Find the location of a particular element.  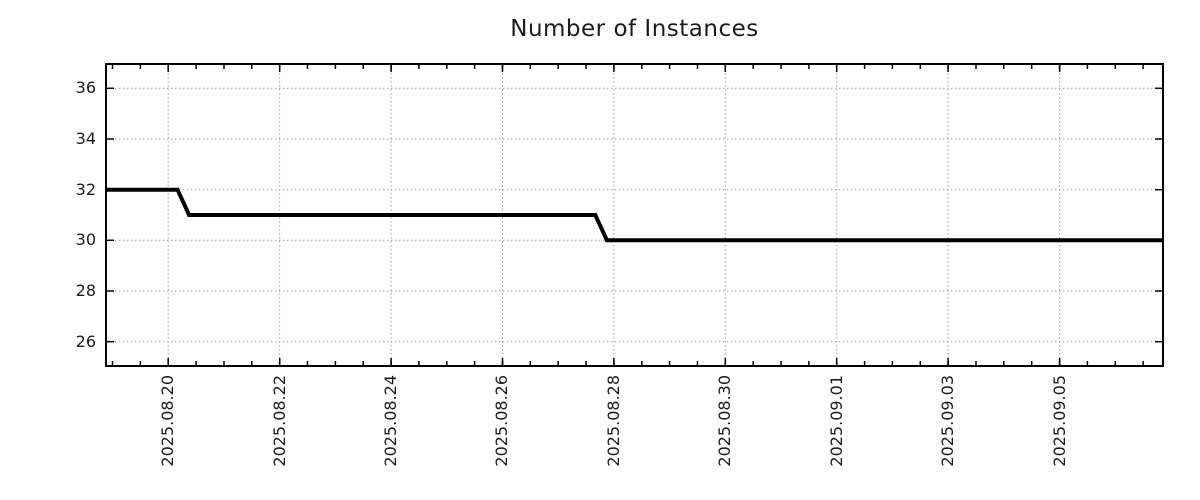

x-tick-label: 2025.08.20 is located at coordinates (167, 421).